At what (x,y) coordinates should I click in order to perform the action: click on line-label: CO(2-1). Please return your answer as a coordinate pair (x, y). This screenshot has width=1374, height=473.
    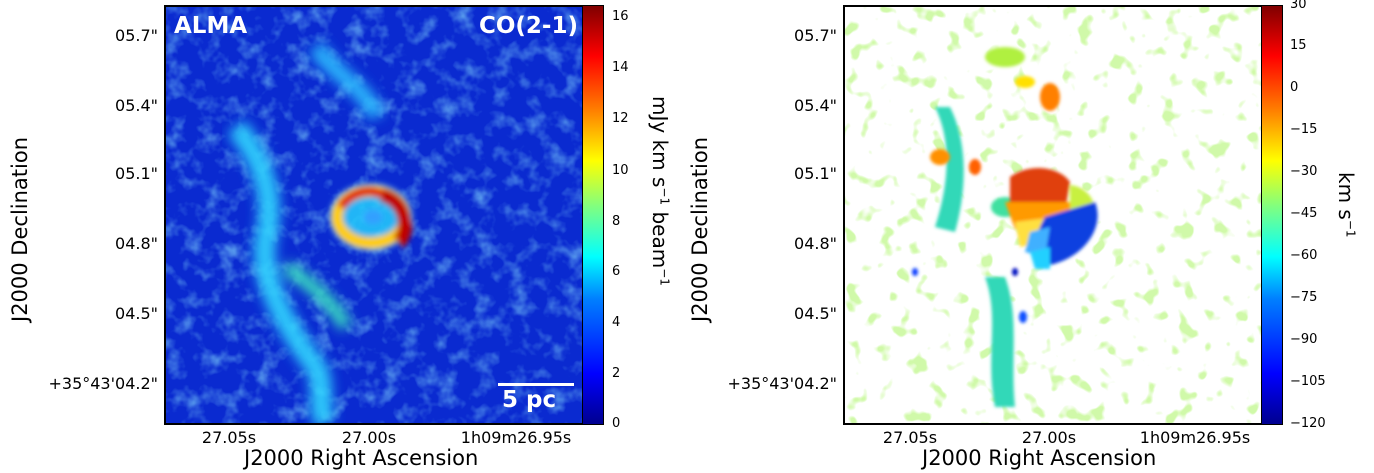
    Looking at the image, I should click on (528, 26).